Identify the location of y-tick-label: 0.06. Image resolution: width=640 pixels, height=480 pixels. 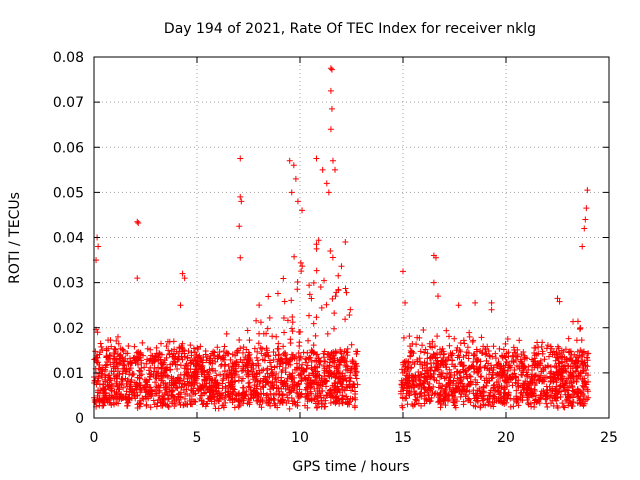
(68, 148).